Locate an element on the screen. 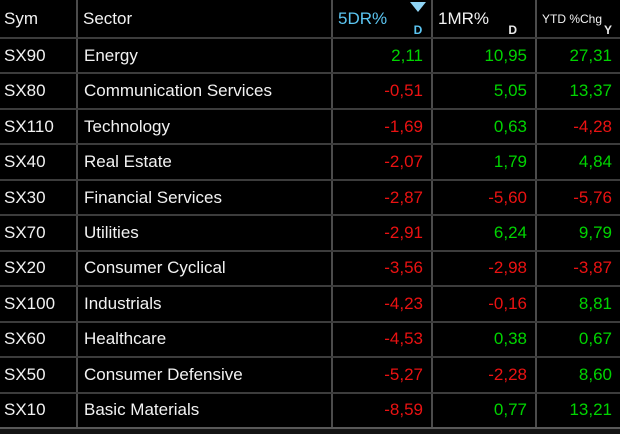 The width and height of the screenshot is (620, 434). cell-sym: SX90 is located at coordinates (39, 56).